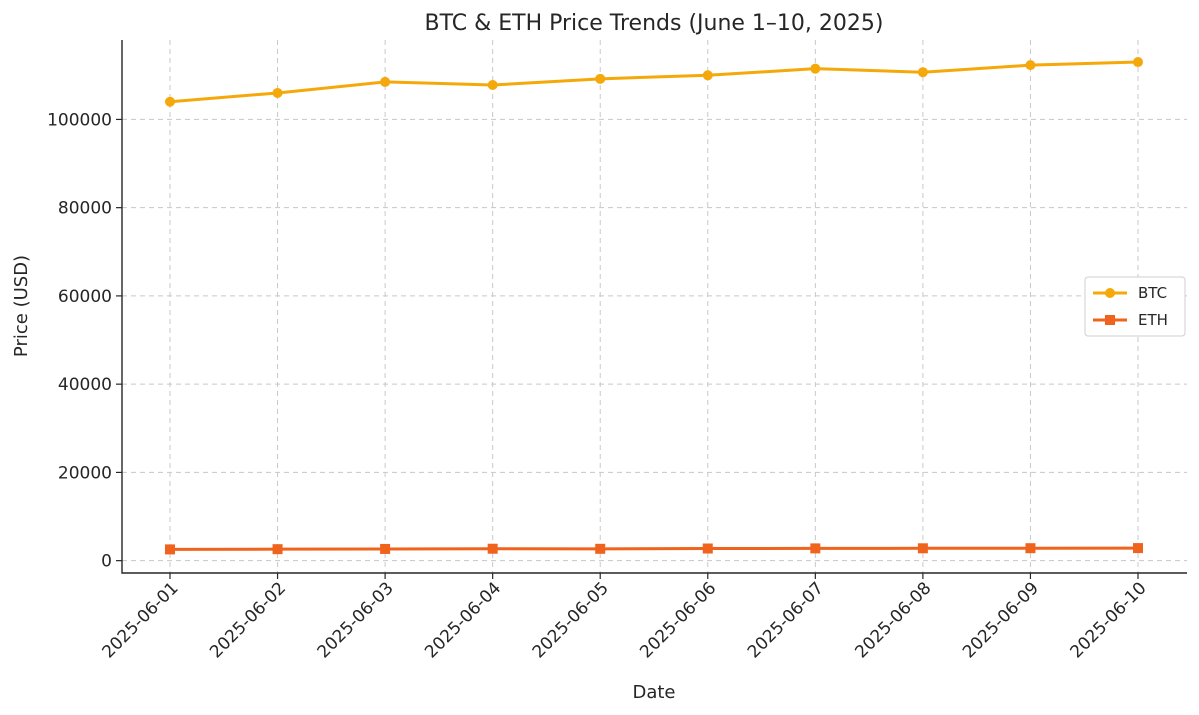 Image resolution: width=1199 pixels, height=715 pixels. I want to click on y-axis-label: Price (USD), so click(21, 306).